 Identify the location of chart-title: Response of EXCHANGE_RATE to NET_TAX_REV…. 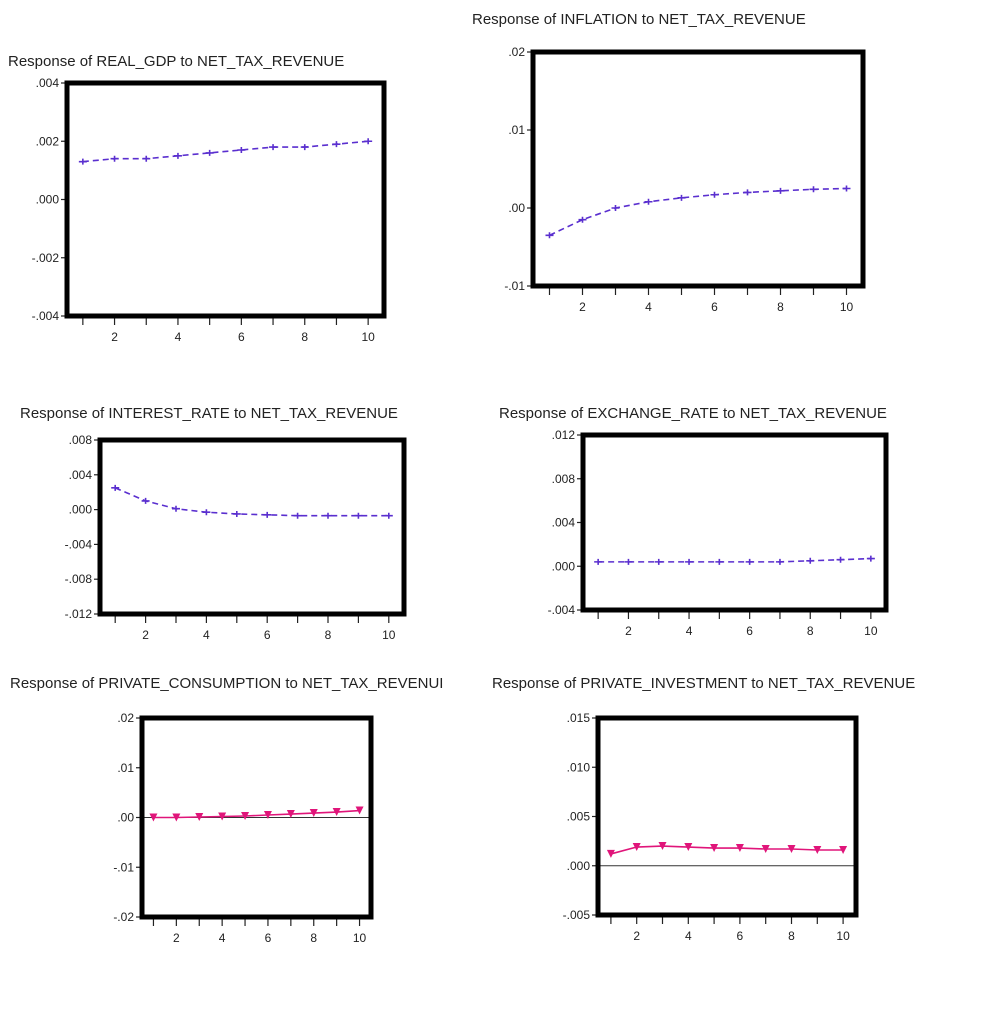
(693, 413).